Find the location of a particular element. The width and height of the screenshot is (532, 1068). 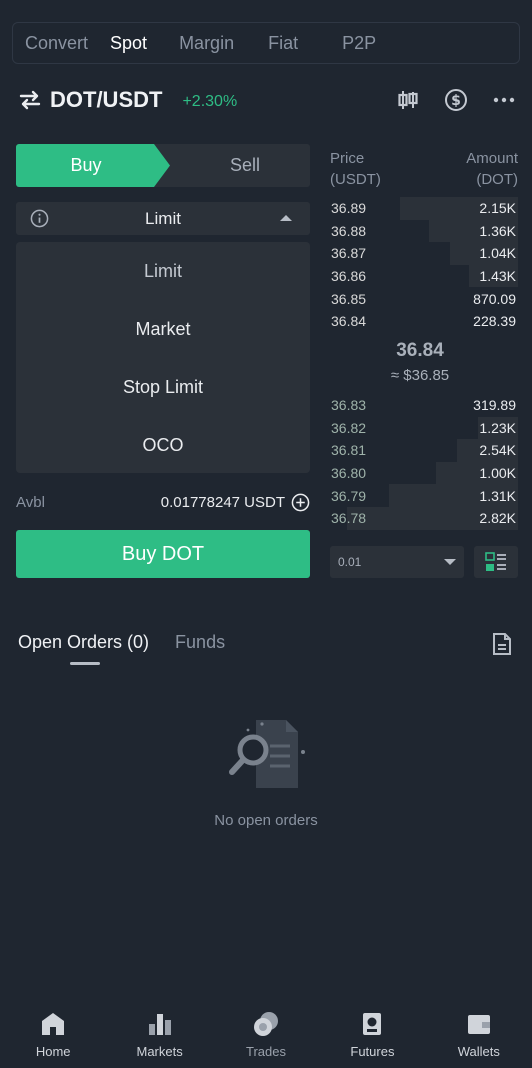

ask-amount: 1.43K is located at coordinates (497, 276).